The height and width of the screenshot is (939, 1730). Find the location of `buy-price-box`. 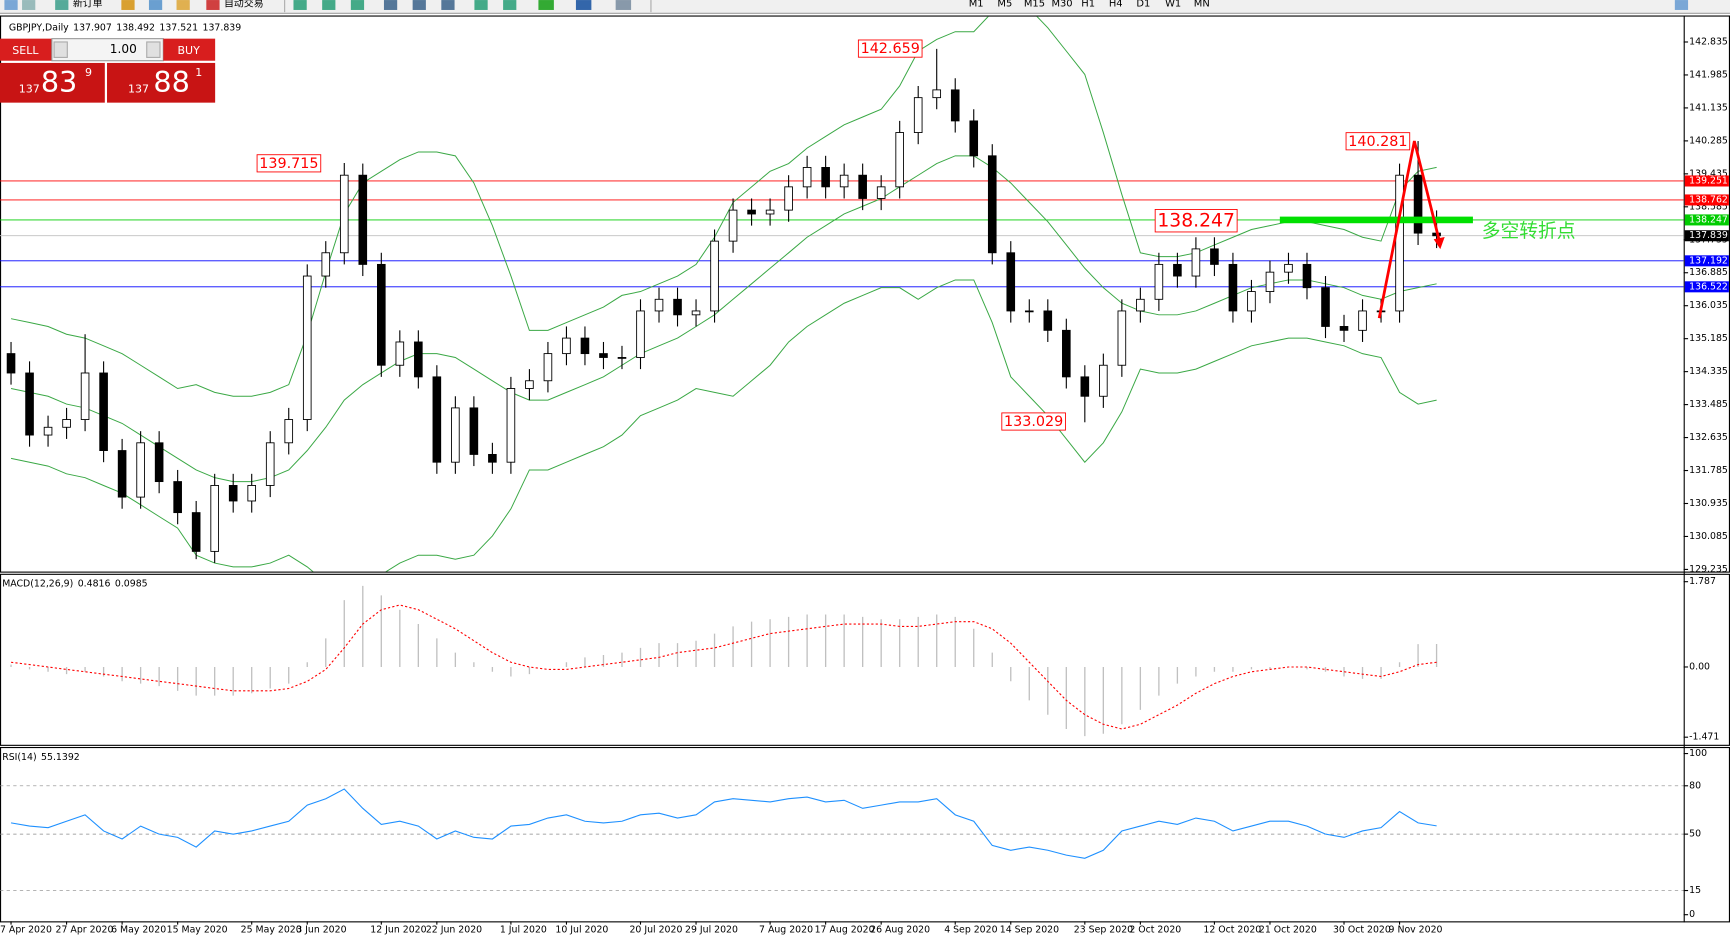

buy-price-box is located at coordinates (161, 82).